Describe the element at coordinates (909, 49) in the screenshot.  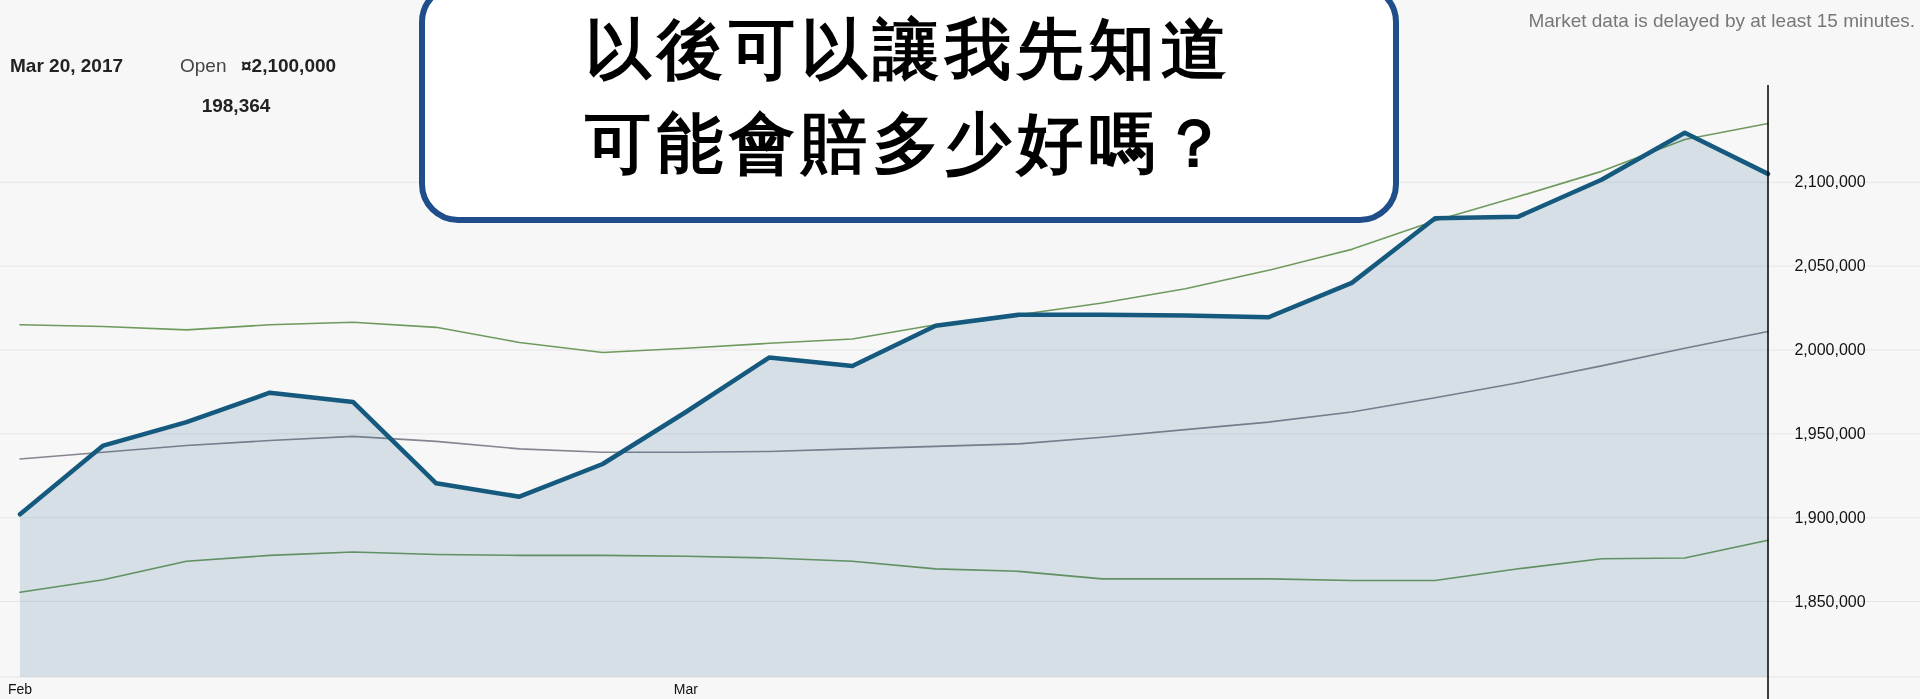
I see `annotation: 以後可以讓我先知道` at that location.